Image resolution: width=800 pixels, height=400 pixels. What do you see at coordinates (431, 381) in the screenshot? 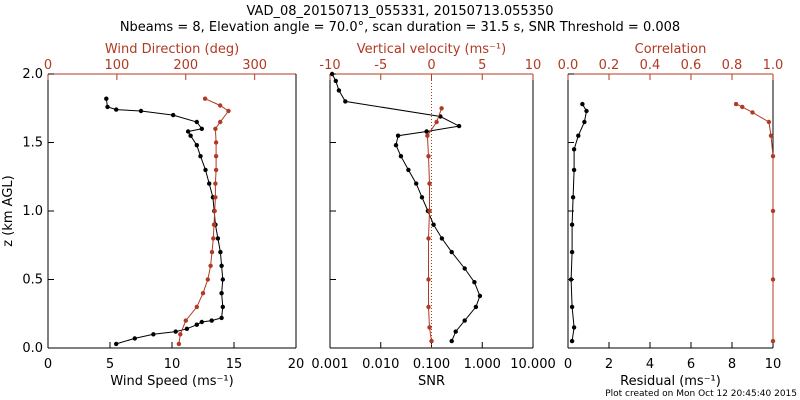
I see `vertical-bottom-axis-title: SNR` at bounding box center [431, 381].